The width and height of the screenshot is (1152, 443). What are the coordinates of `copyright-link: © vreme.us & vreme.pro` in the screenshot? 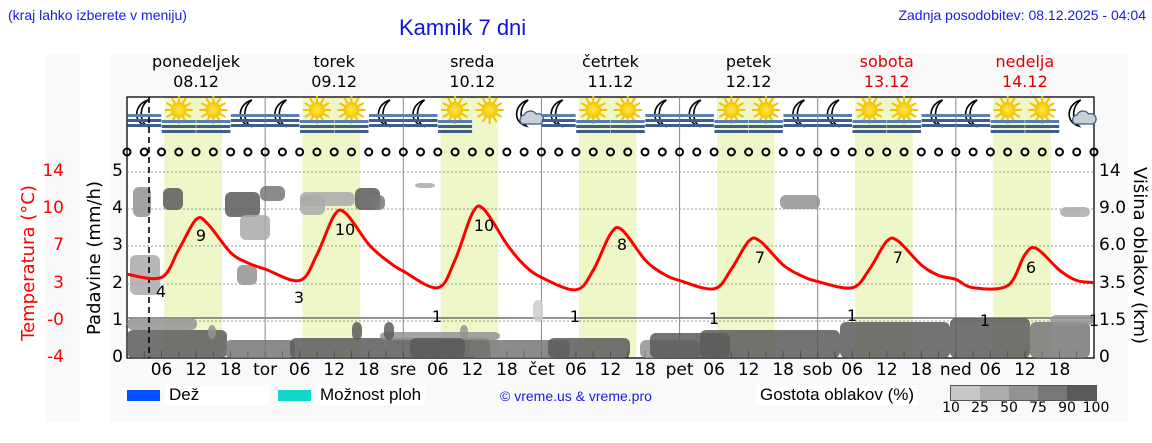 It's located at (576, 396).